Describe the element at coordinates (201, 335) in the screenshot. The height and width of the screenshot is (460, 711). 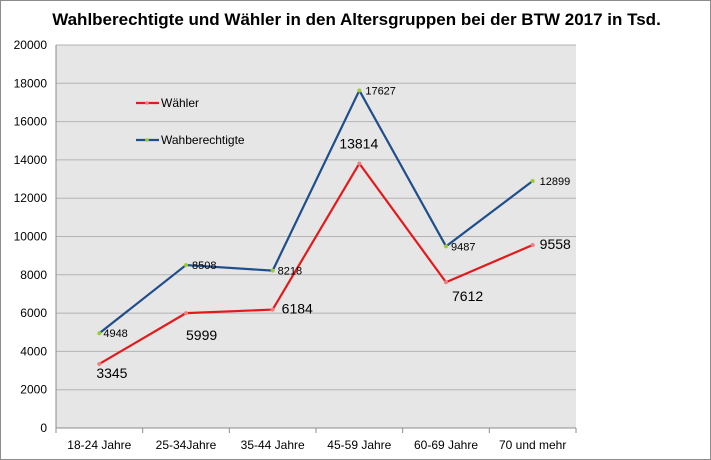
I see `data-label: 5999` at that location.